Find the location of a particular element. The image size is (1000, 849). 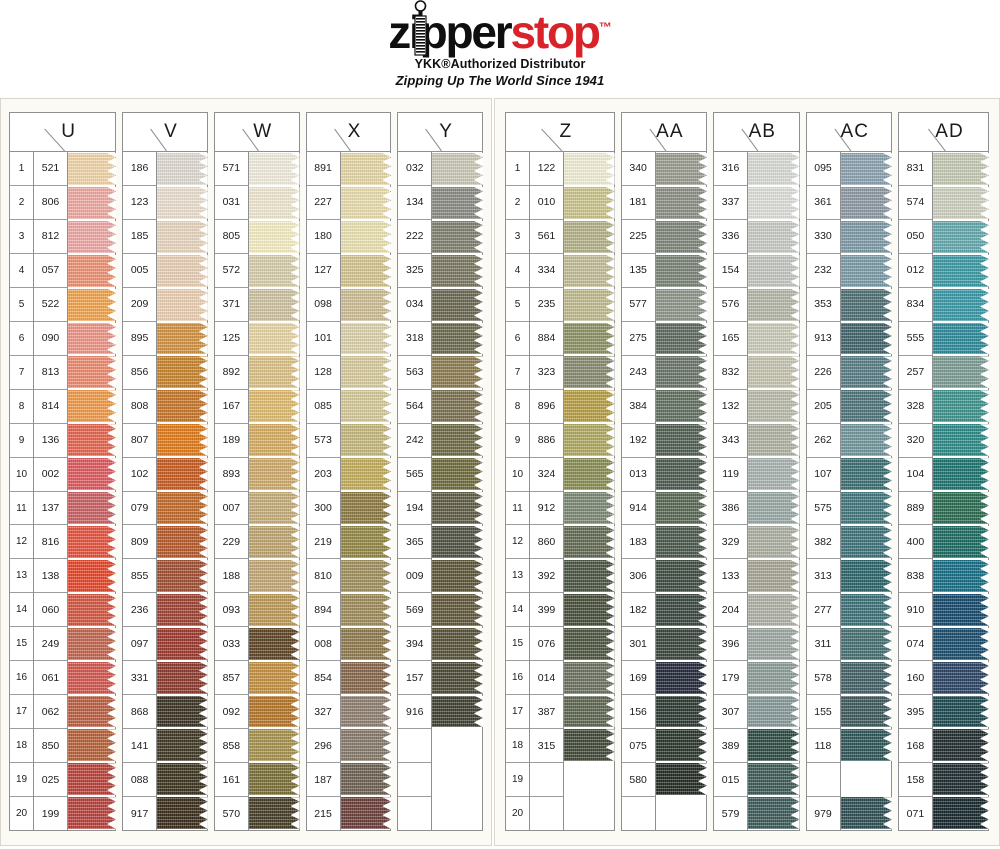

color-code-cell: 183 is located at coordinates (638, 542).